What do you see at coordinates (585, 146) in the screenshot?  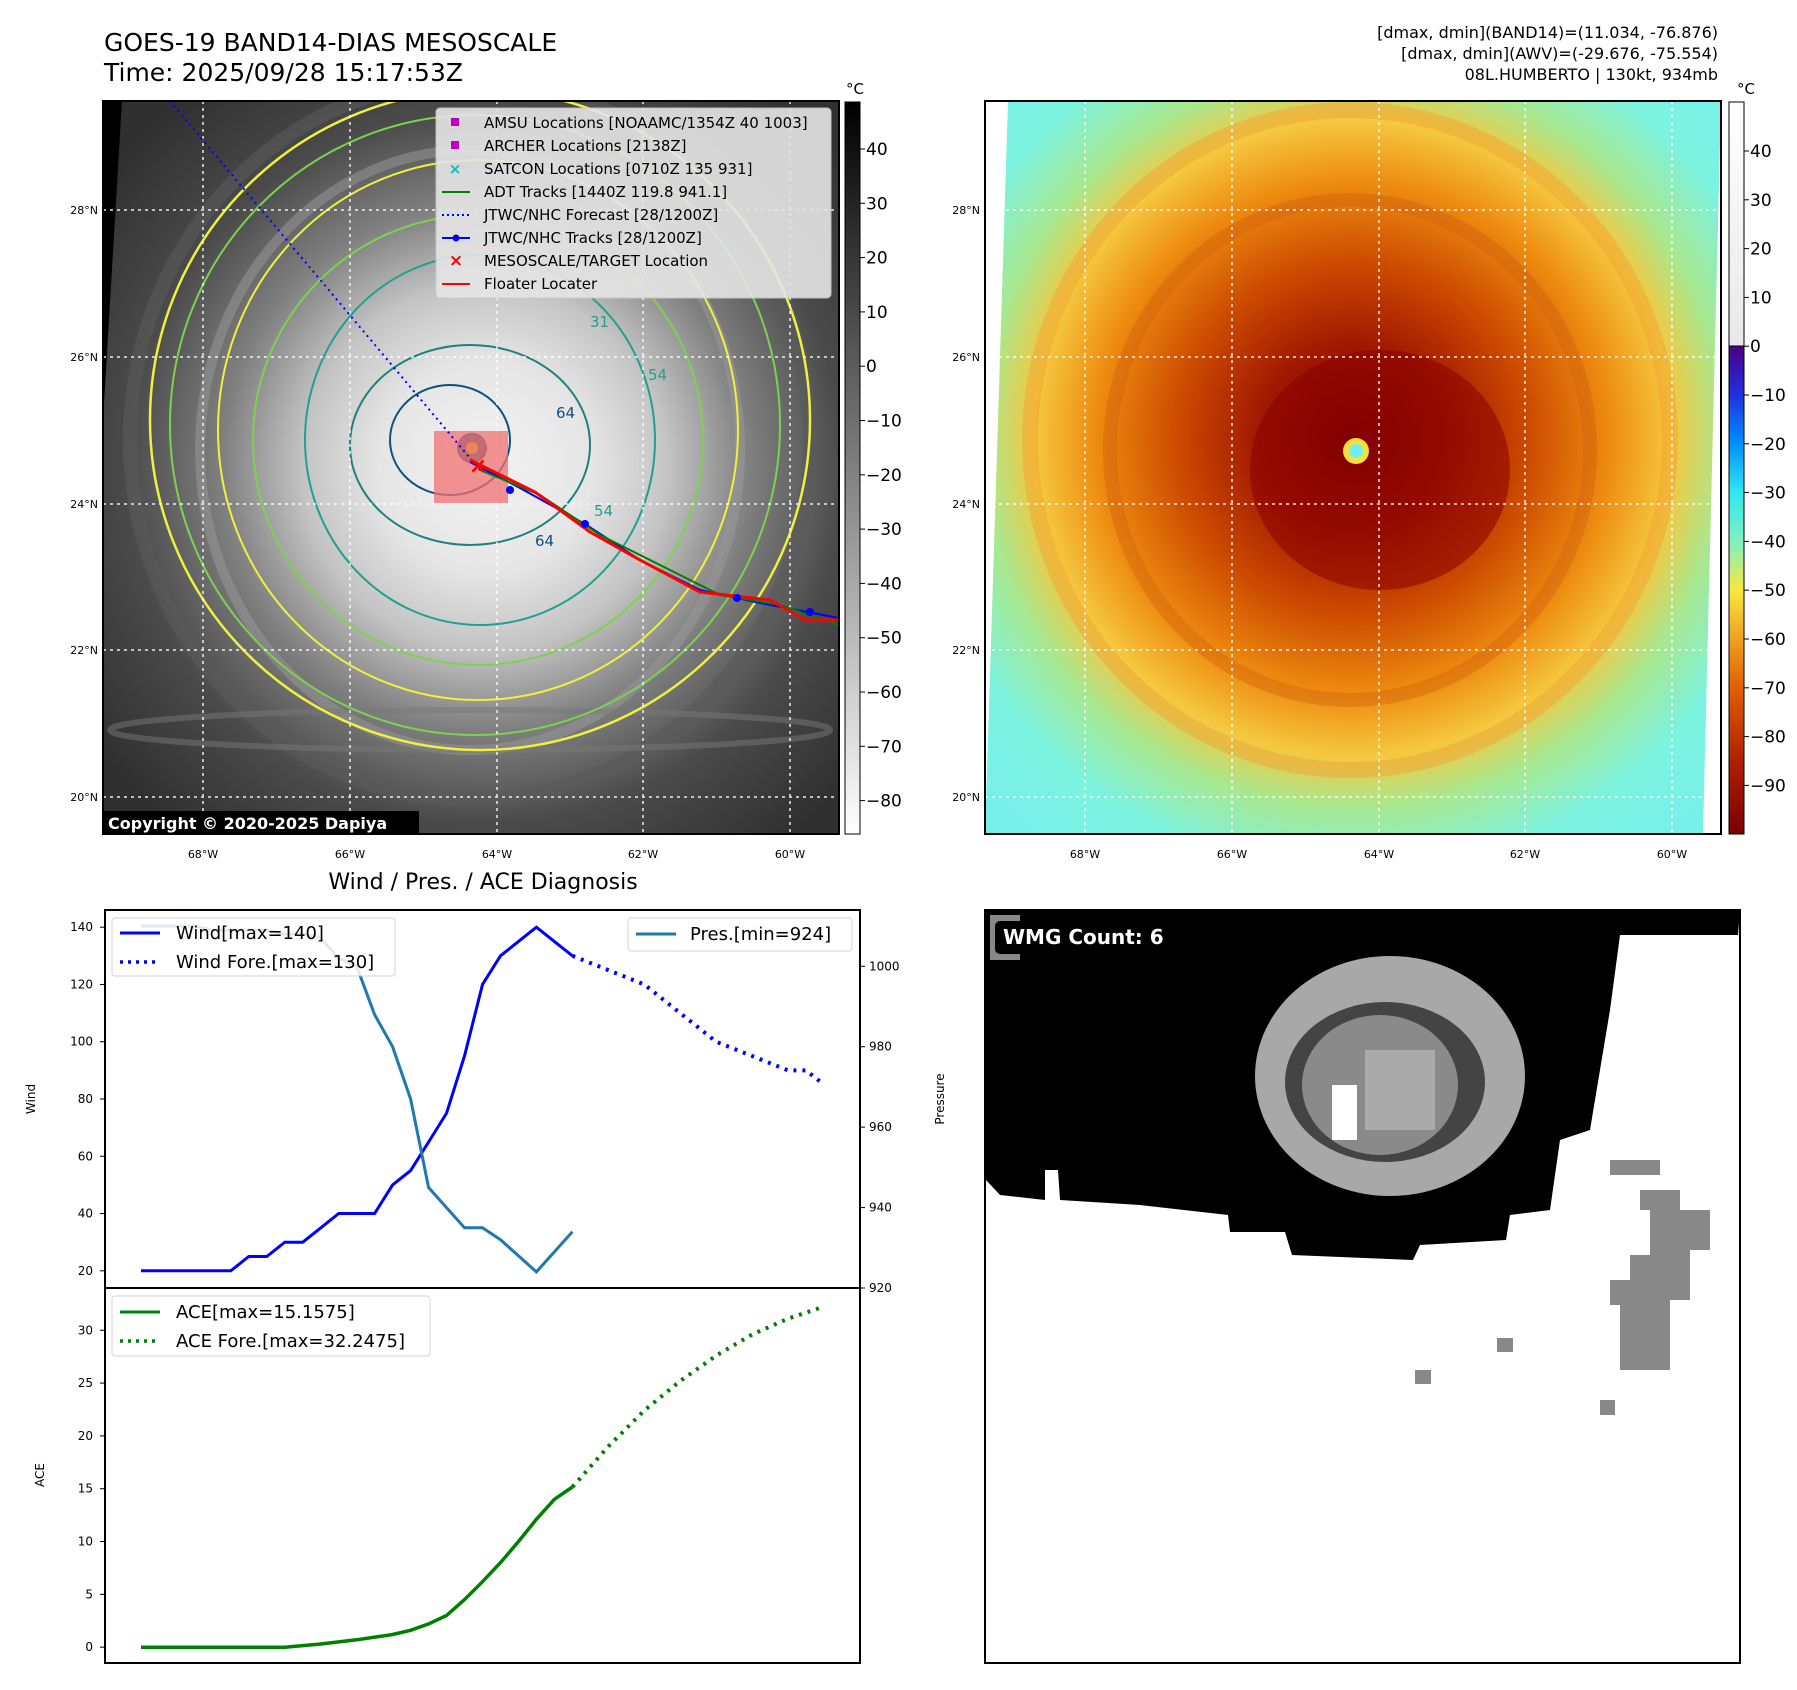 I see `legend-item: ARCHER Locations [2138Z]` at bounding box center [585, 146].